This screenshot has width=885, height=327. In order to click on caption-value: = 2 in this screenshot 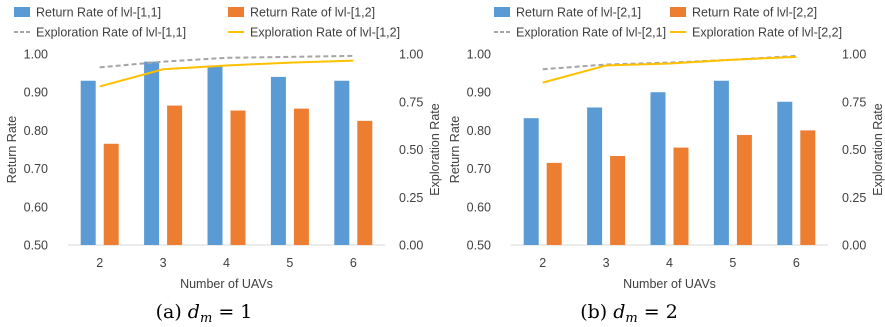, I will do `click(658, 312)`.